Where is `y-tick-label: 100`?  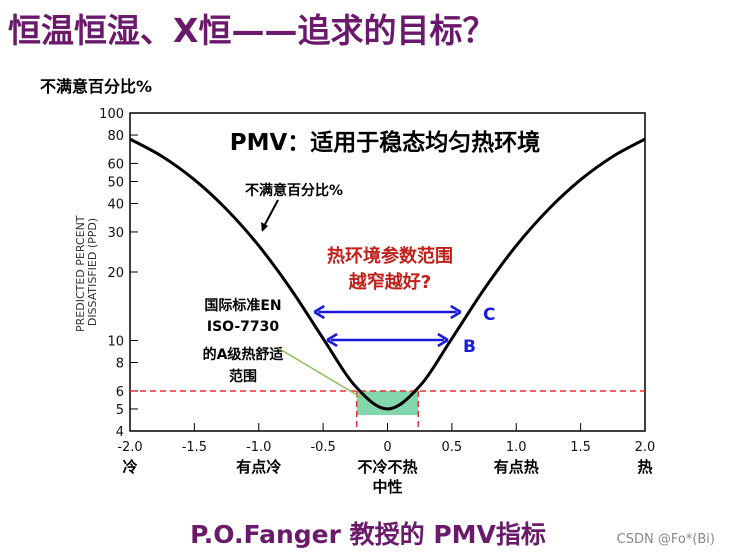 y-tick-label: 100 is located at coordinates (111, 114).